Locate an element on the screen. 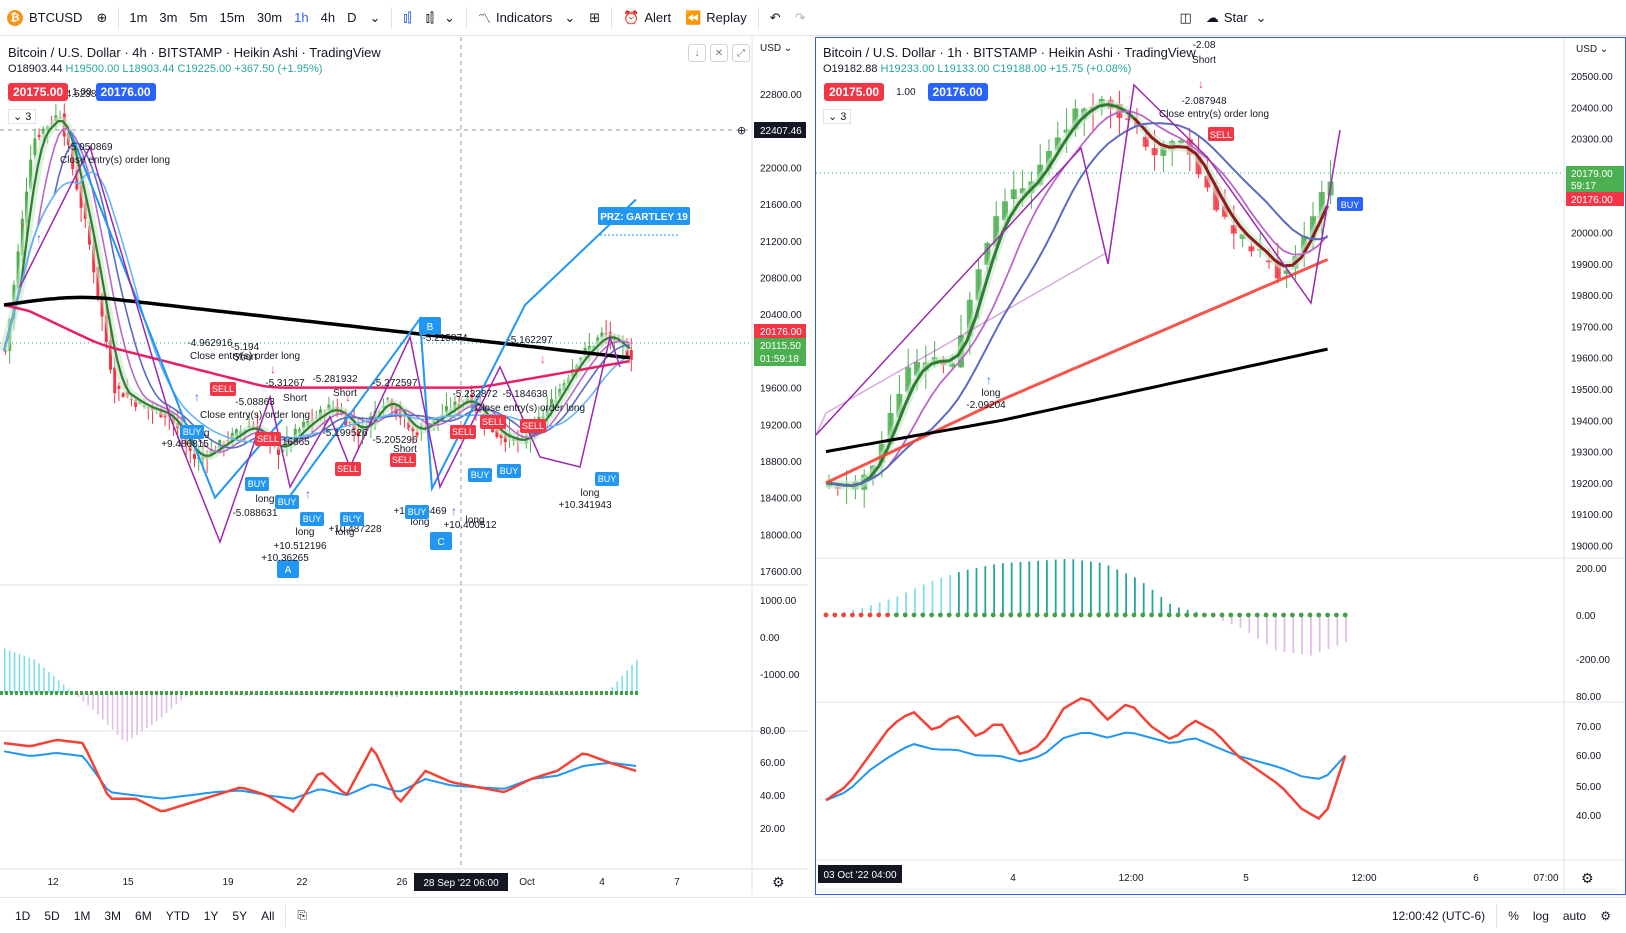 The width and height of the screenshot is (1626, 933). layout-name: Star is located at coordinates (1235, 17).